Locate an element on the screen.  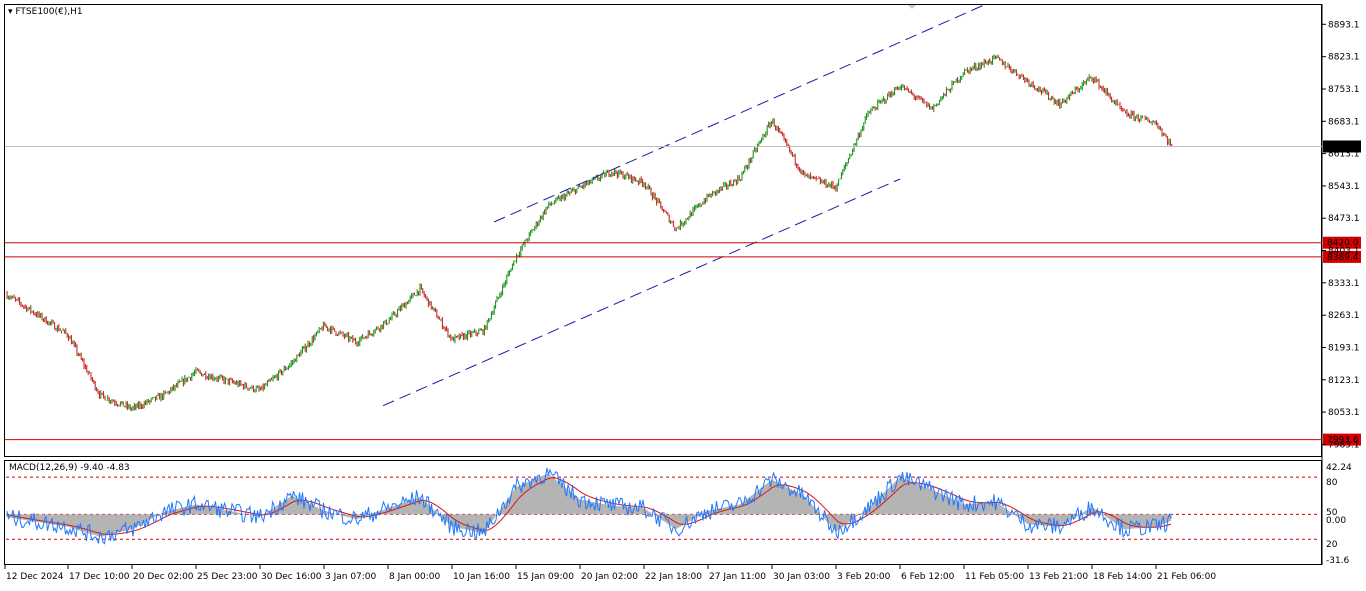
time-label: 3 Jan 07:00 is located at coordinates (351, 577).